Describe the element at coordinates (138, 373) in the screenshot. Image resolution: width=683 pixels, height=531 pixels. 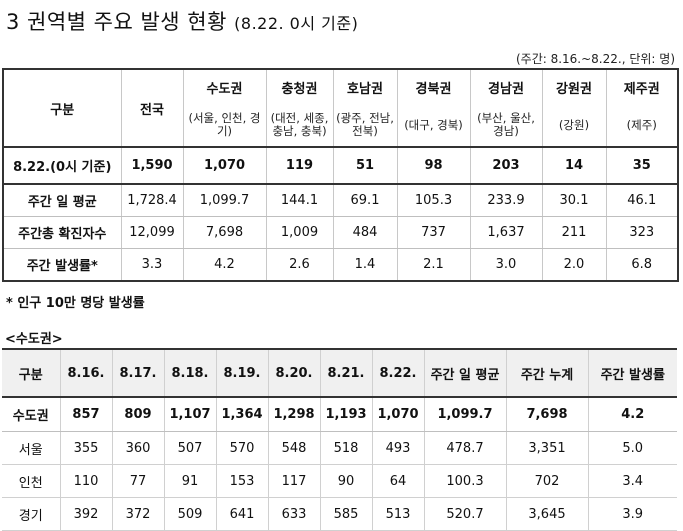
I see `column-header: 8.17.` at that location.